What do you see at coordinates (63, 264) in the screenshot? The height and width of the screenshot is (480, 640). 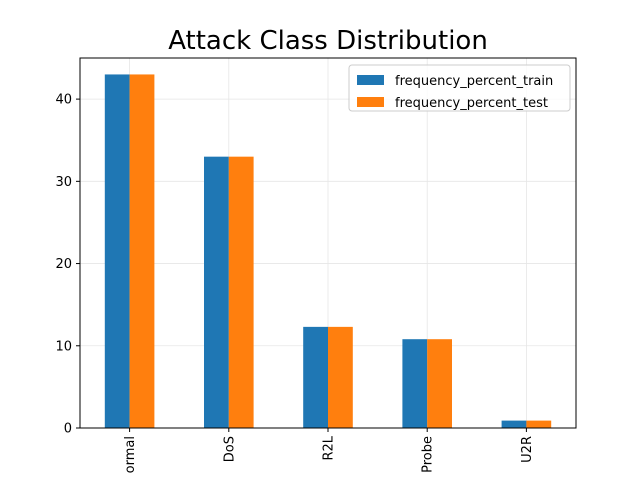 I see `y-tick-label: 20` at bounding box center [63, 264].